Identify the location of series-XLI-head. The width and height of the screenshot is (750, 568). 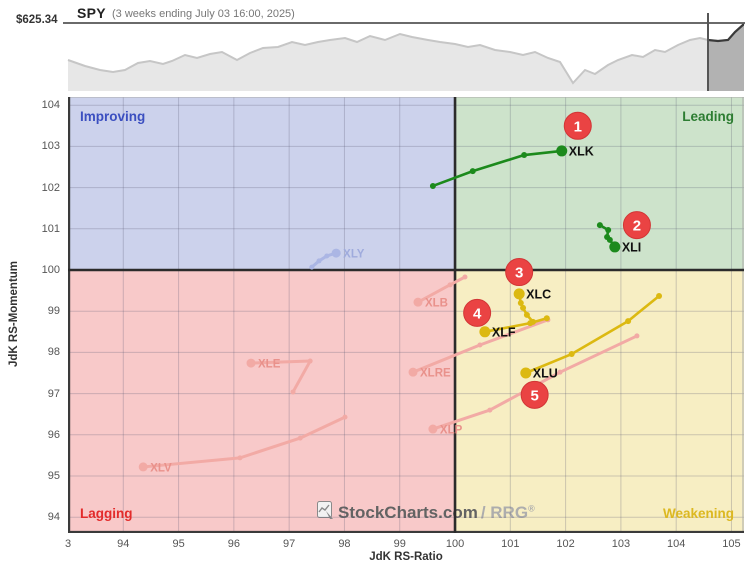
(615, 247).